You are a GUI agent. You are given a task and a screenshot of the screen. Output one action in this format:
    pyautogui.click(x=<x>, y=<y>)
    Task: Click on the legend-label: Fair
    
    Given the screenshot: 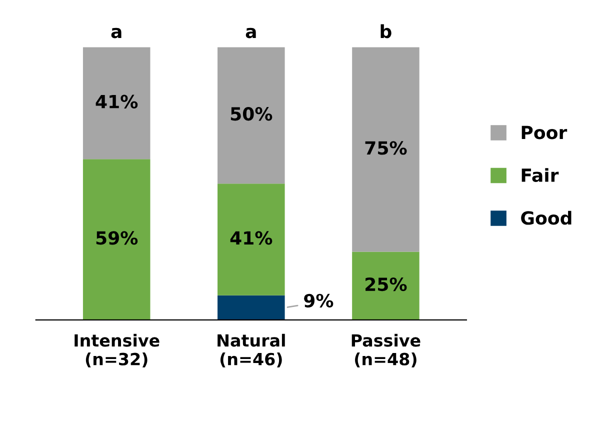 What is the action you would take?
    pyautogui.click(x=540, y=175)
    